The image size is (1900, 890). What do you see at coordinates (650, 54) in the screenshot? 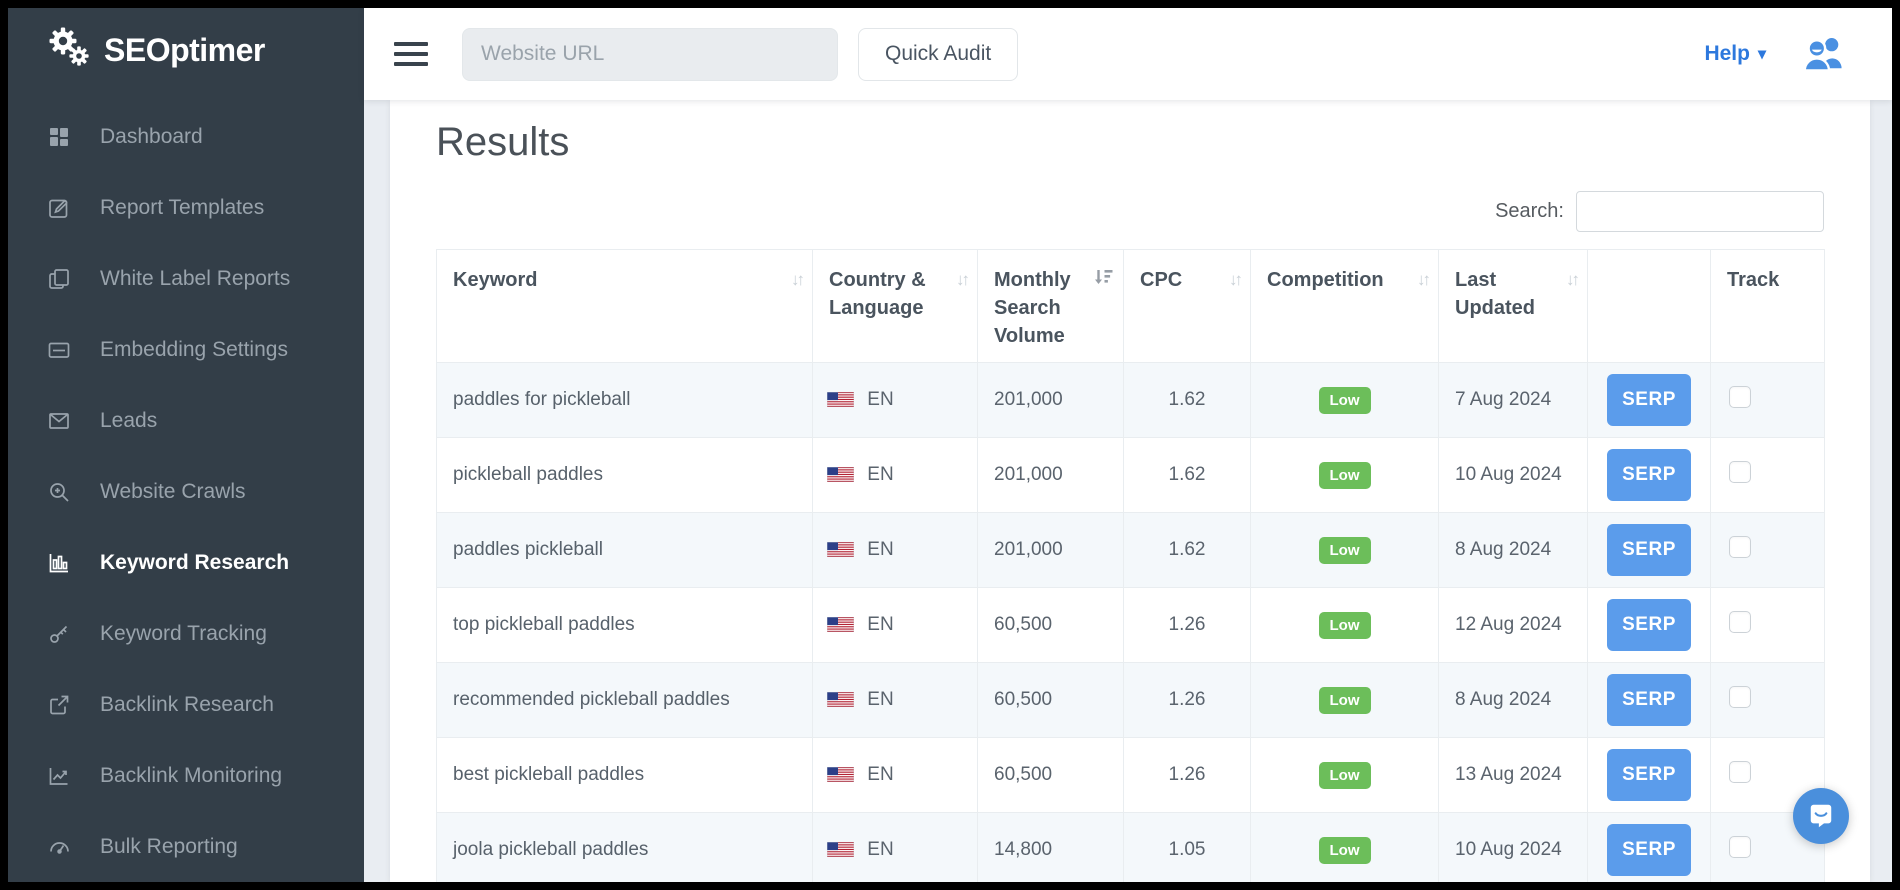
I see `website-url-input` at bounding box center [650, 54].